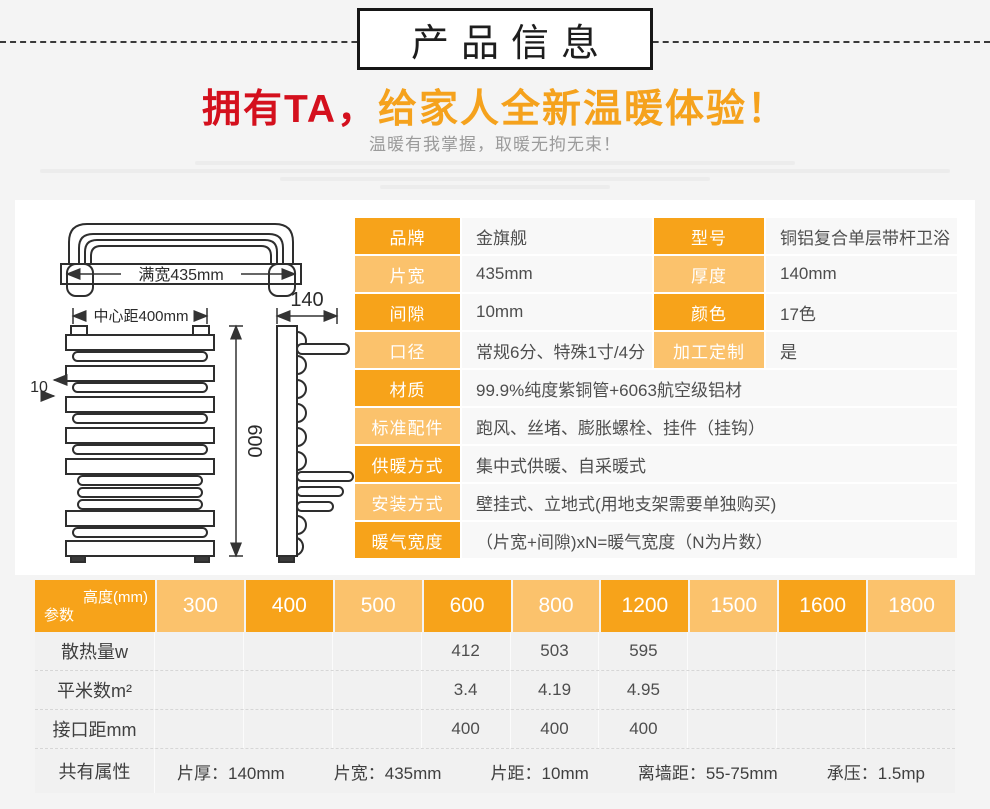 This screenshot has height=809, width=990. I want to click on cell: 4.19, so click(555, 690).